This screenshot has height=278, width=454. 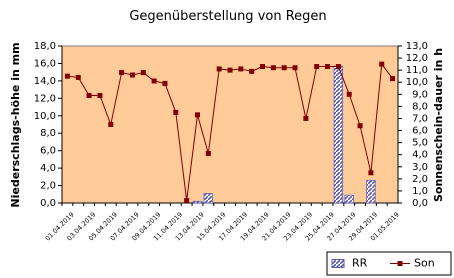 I want to click on y2-tick-label: 7,0, so click(x=420, y=118).